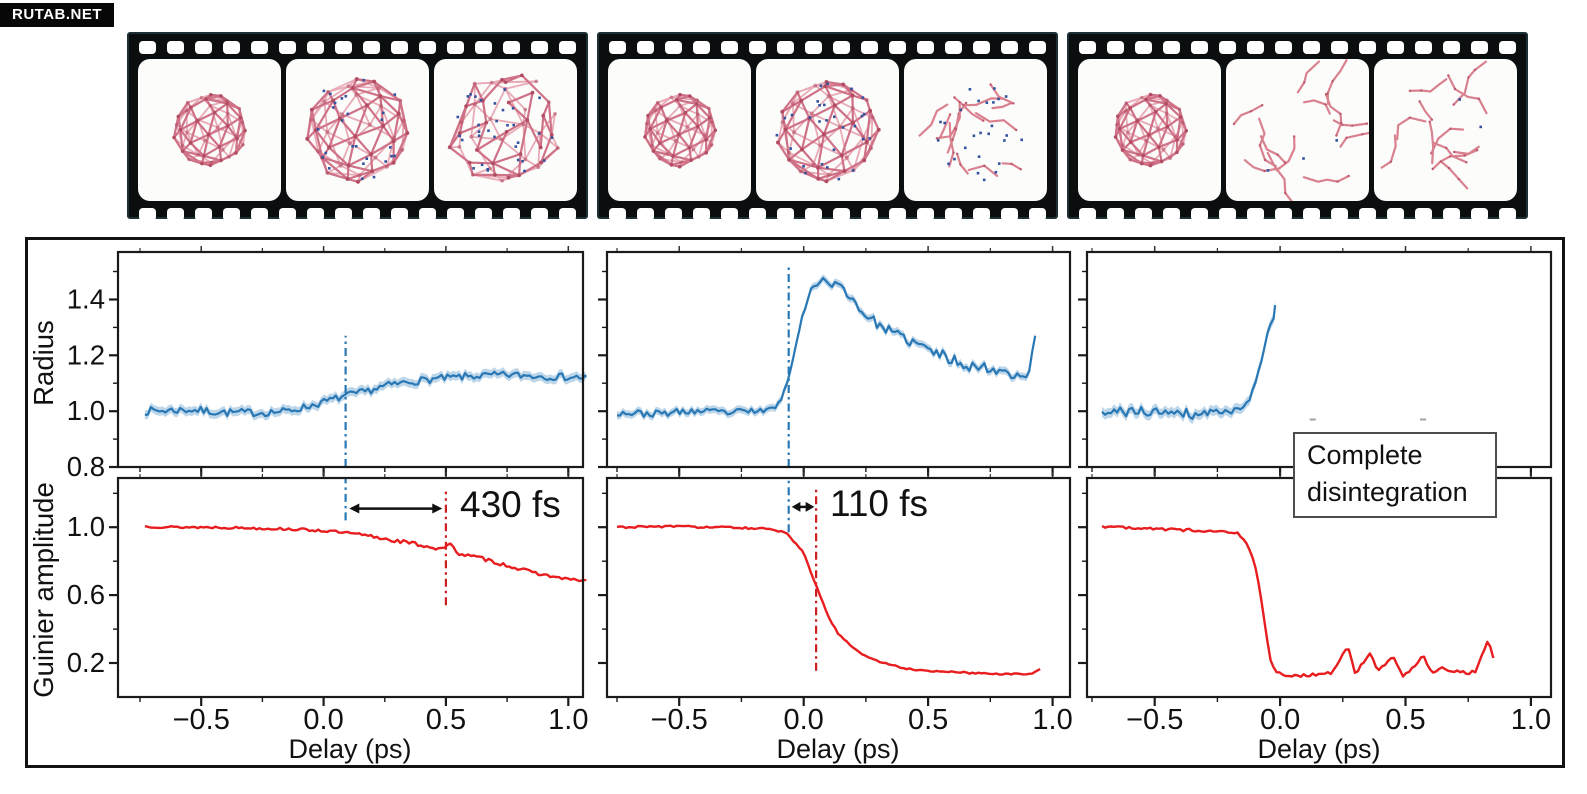 Image resolution: width=1587 pixels, height=794 pixels. I want to click on axis-box-col2-row2, so click(838, 587).